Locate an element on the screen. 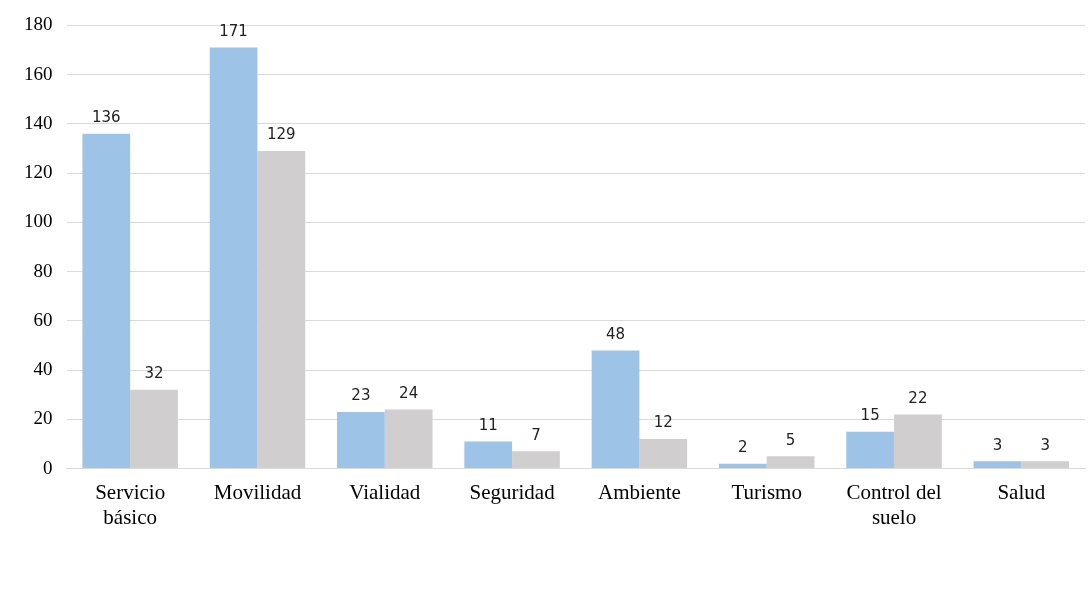 This screenshot has height=603, width=1089. data-label: 129 is located at coordinates (281, 134).